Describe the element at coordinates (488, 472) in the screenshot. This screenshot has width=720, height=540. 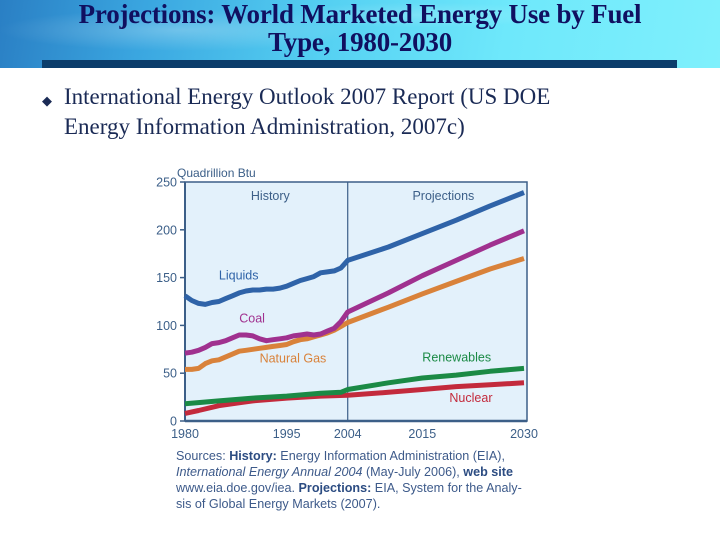
I see `web-site-label: web site` at that location.